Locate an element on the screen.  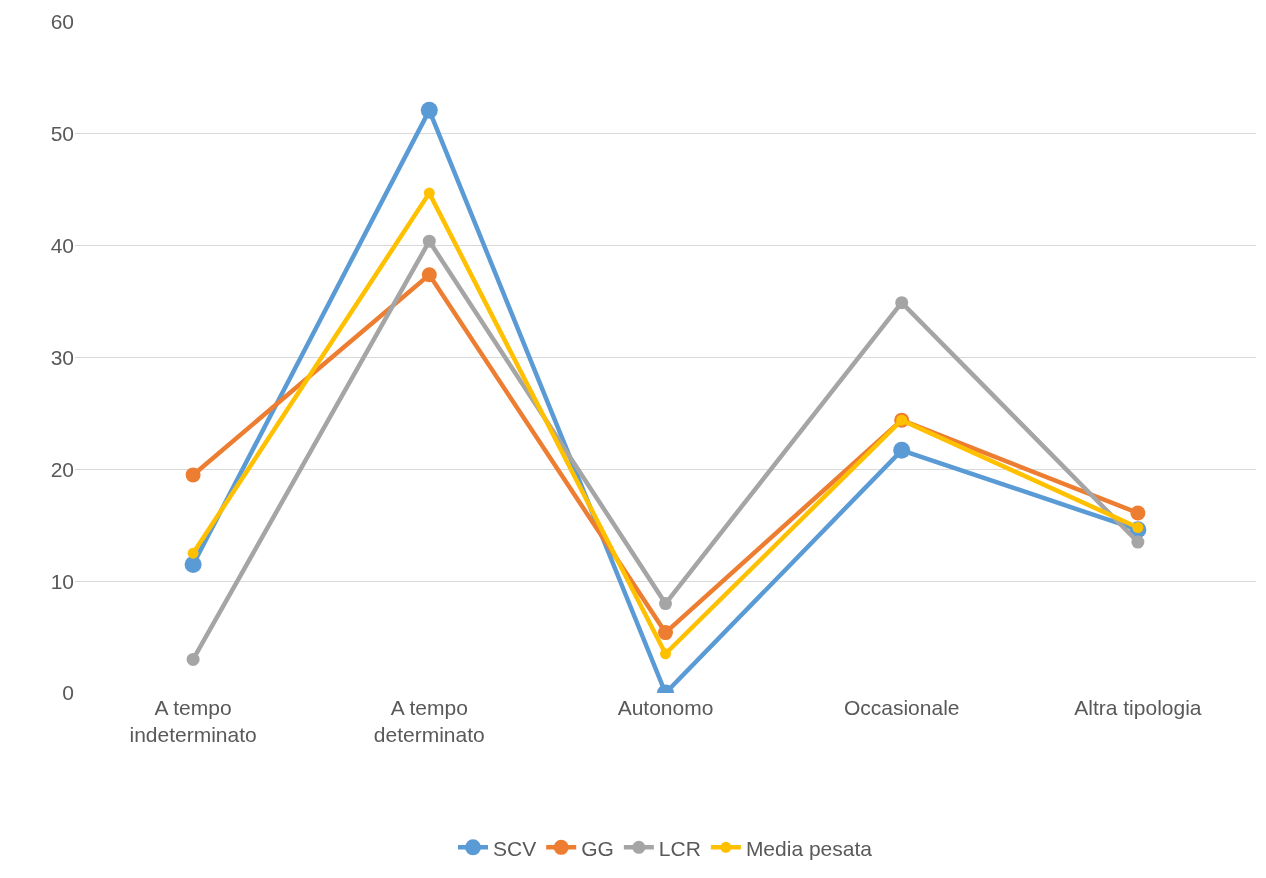
x-tick-label: Autonomo is located at coordinates (665, 707).